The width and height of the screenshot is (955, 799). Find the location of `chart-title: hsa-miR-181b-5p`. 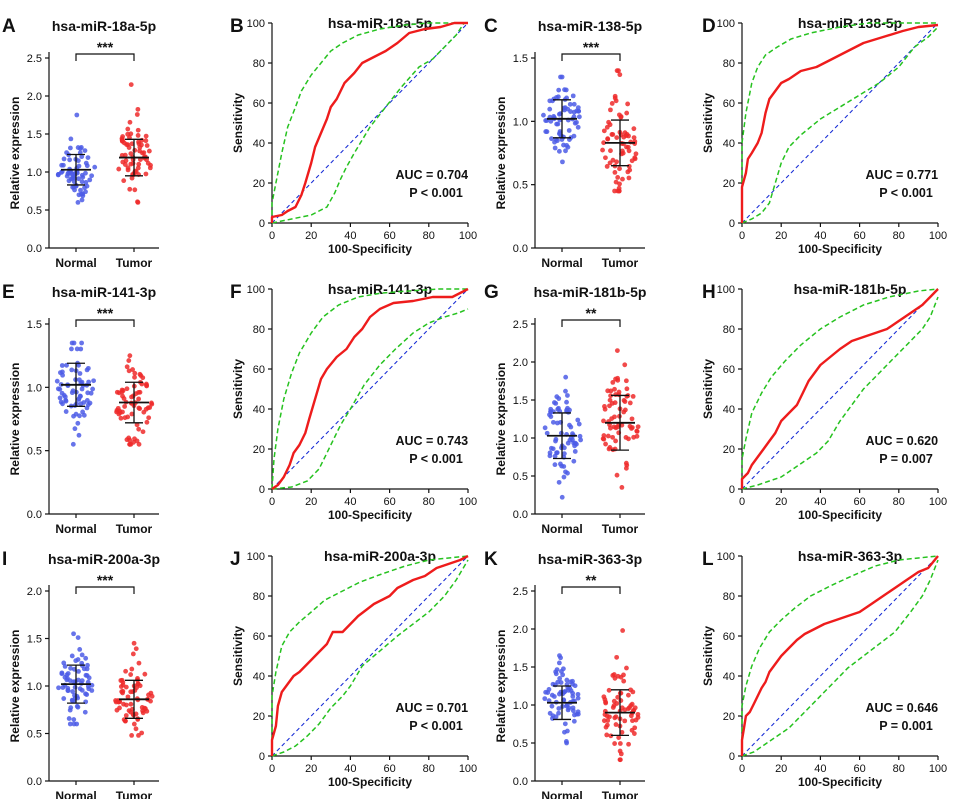

chart-title: hsa-miR-181b-5p is located at coordinates (850, 289).